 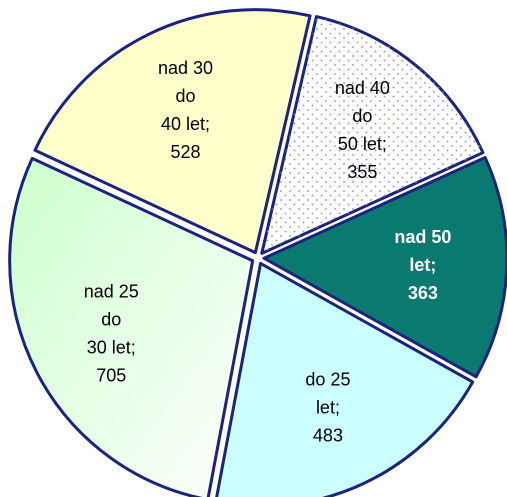 I want to click on label-line: do 25, so click(x=327, y=379).